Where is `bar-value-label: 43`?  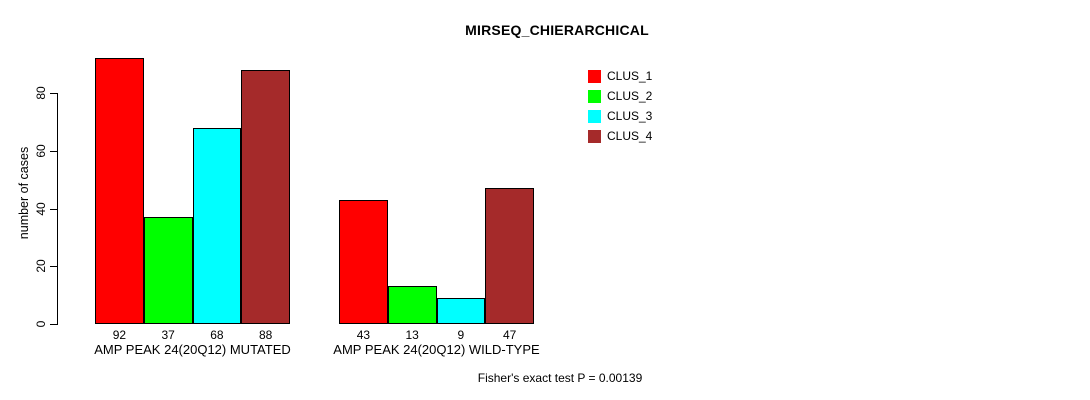
bar-value-label: 43 is located at coordinates (363, 335).